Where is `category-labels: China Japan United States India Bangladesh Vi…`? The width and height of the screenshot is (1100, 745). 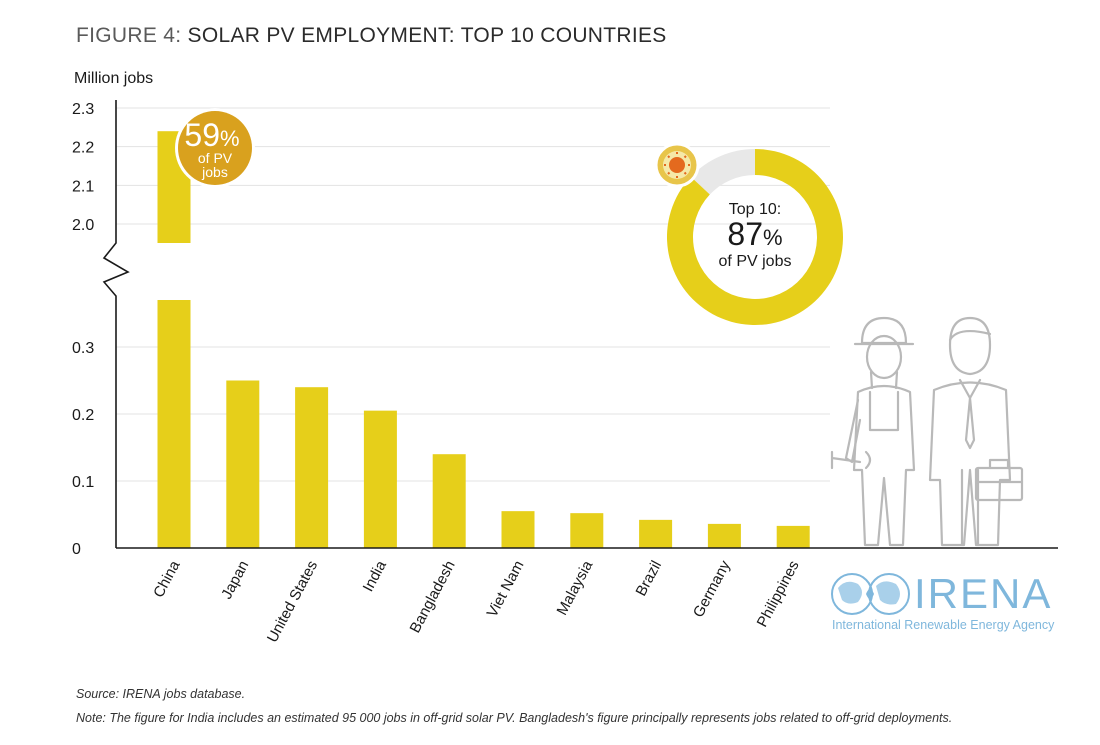
category-labels: China Japan United States India Bangladesh Vi… is located at coordinates (476, 601).